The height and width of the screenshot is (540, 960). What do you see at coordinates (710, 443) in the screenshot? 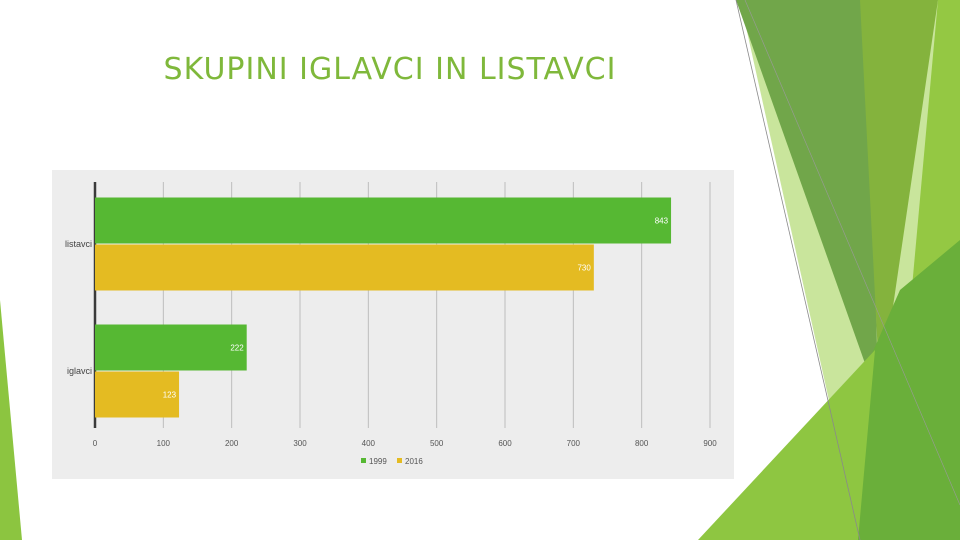
I see `x-tick-label: 900` at bounding box center [710, 443].